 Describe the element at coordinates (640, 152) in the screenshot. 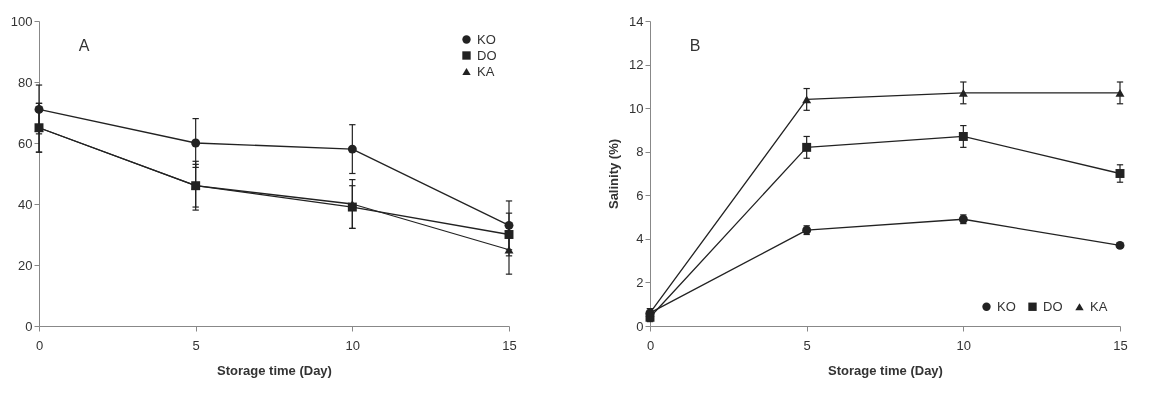

I see `y-tick-label: 8` at that location.